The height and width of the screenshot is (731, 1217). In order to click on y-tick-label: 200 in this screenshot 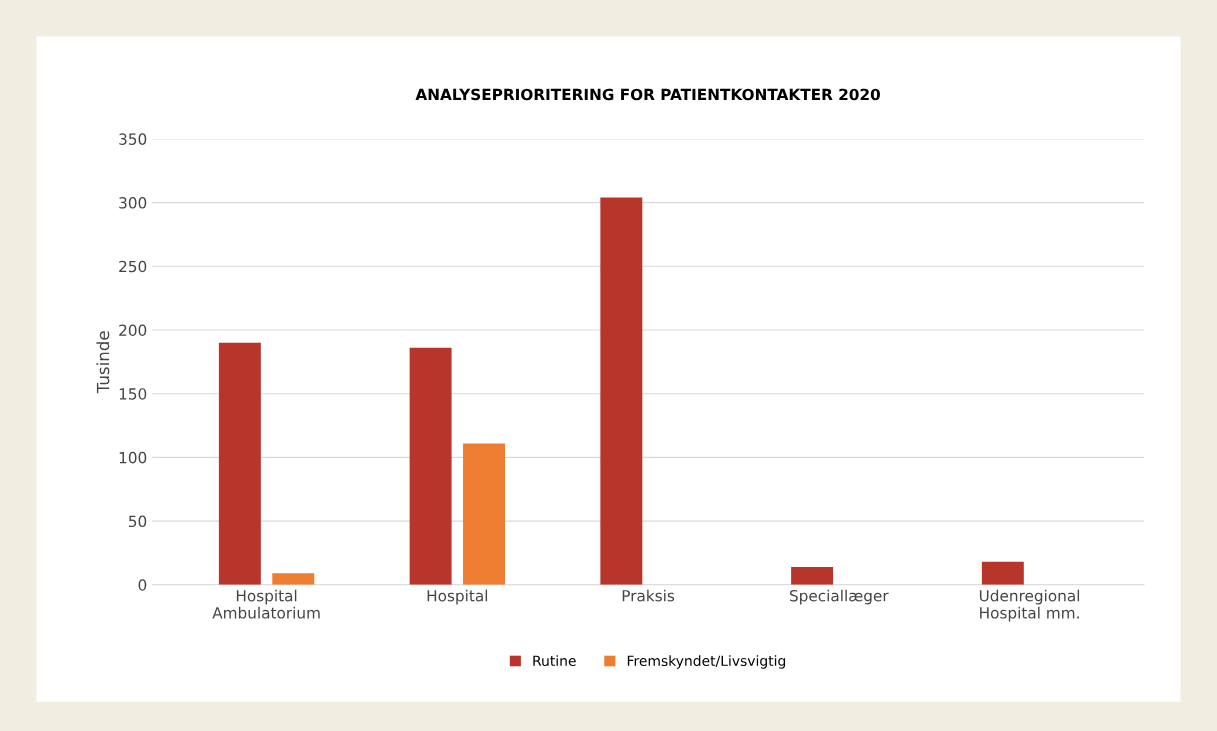, I will do `click(133, 330)`.